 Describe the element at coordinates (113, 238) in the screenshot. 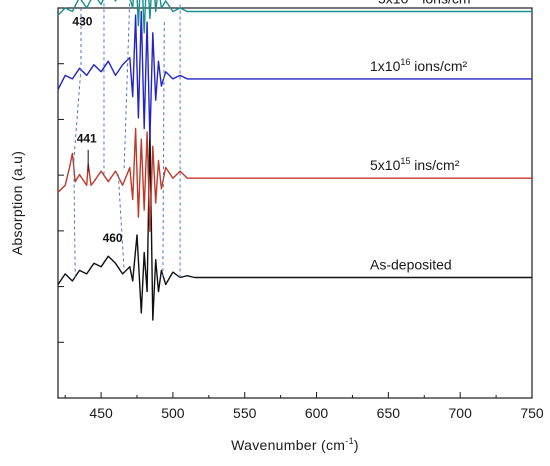

I see `peak-label-7: 460` at that location.